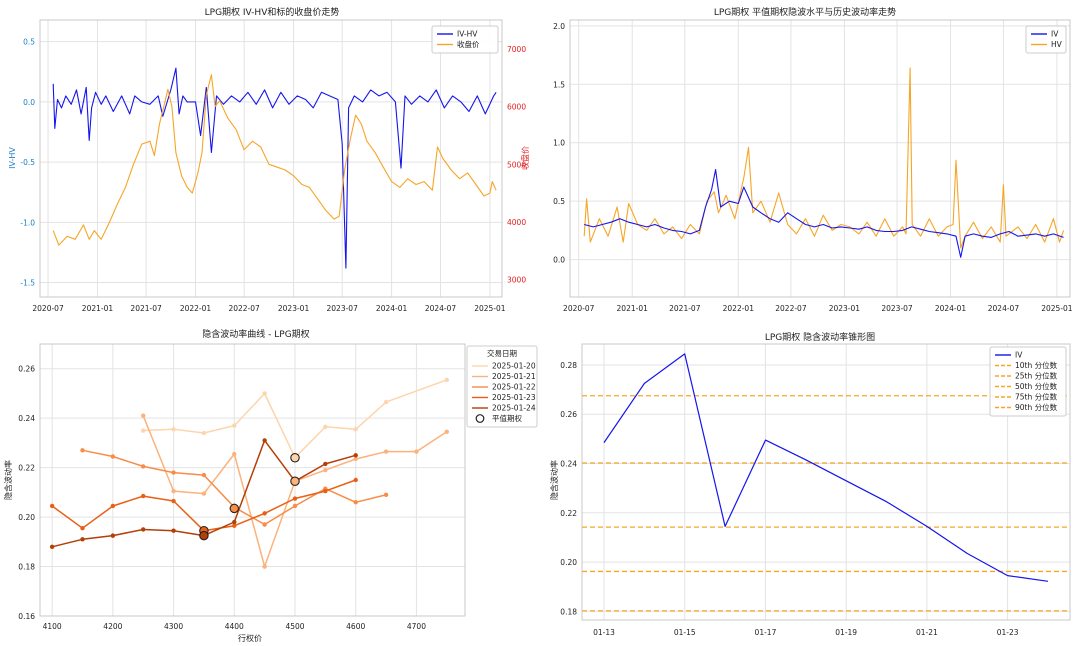 This screenshot has height=646, width=1080. Describe the element at coordinates (514, 387) in the screenshot. I see `legend-entry: 2025-01-22` at that location.